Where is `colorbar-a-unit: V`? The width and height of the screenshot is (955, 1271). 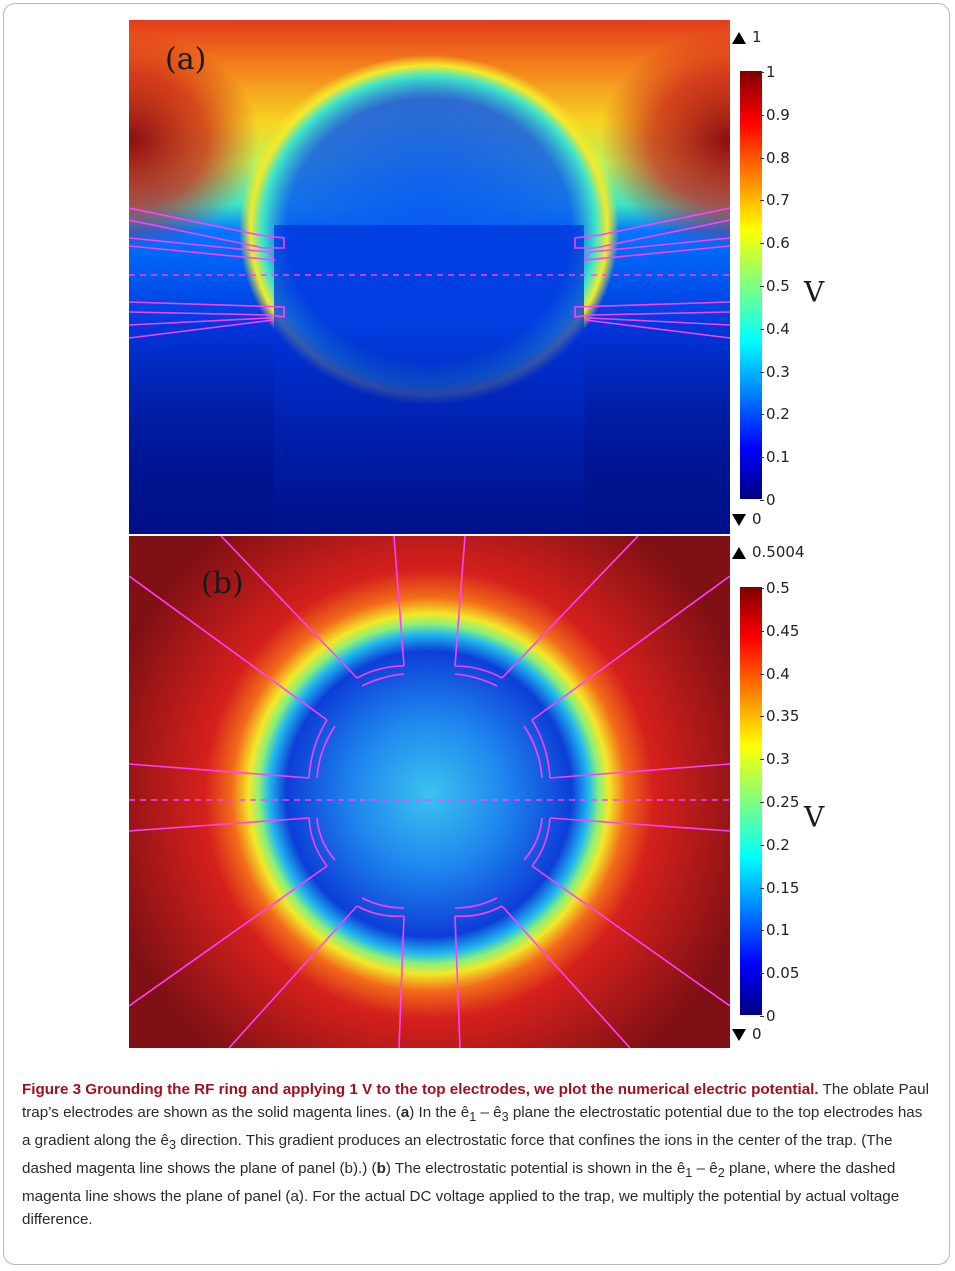
colorbar-a-unit: V is located at coordinates (814, 292).